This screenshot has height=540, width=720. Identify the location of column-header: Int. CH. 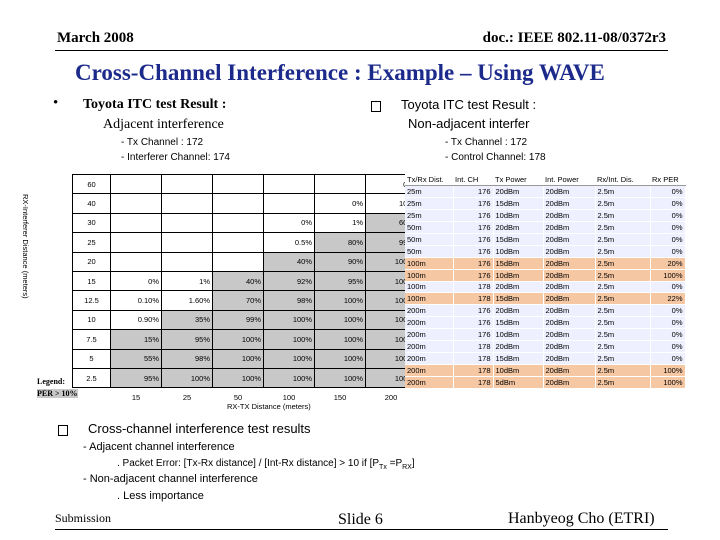
(473, 180).